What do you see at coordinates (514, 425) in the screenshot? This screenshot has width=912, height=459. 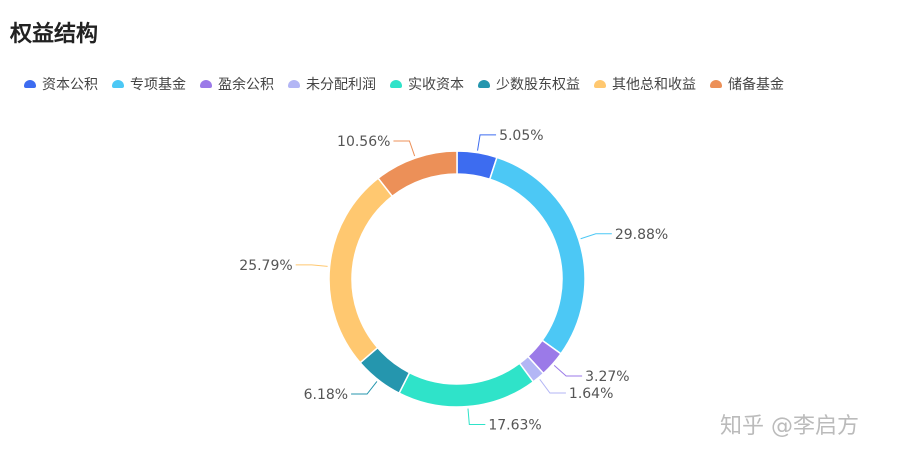 I see `data-label: 17.63%` at bounding box center [514, 425].